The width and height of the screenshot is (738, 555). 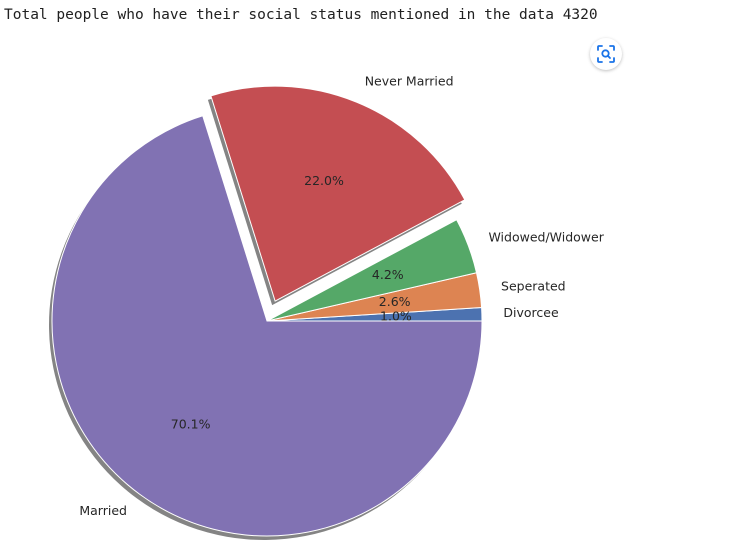 I want to click on slice-label-3: Never Married, so click(x=409, y=81).